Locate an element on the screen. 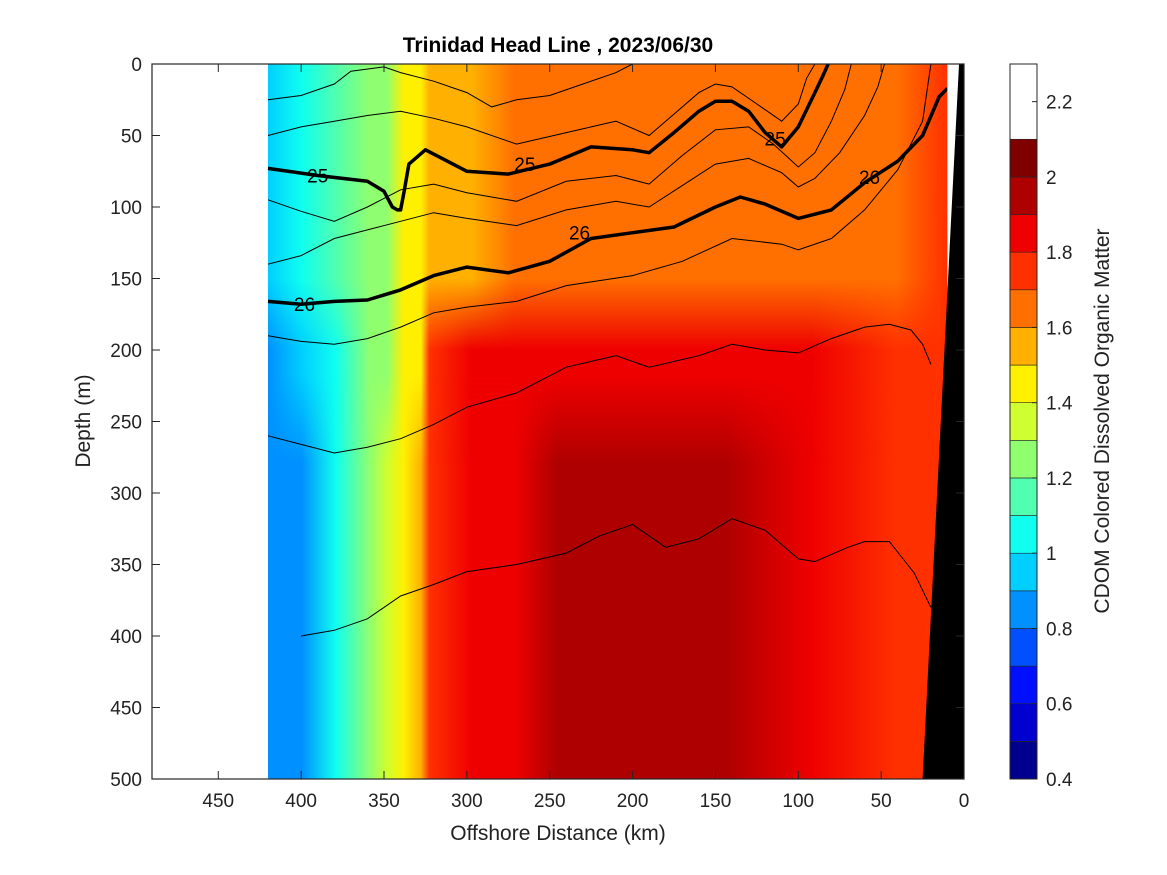 The image size is (1167, 875). y-tick-label: 450 is located at coordinates (126, 709).